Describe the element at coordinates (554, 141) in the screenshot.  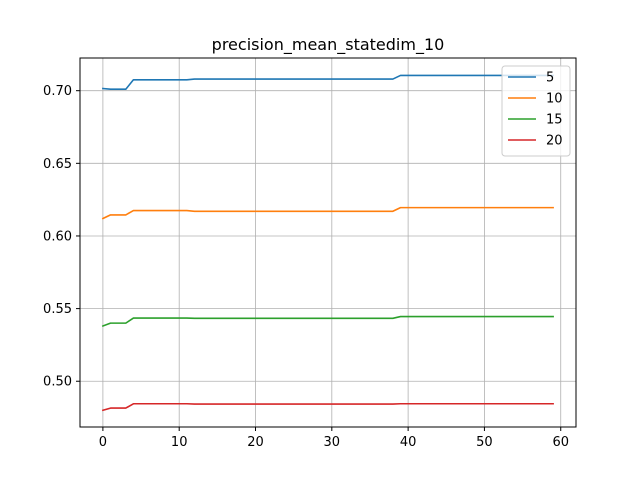
I see `legend-label-20: 20` at that location.